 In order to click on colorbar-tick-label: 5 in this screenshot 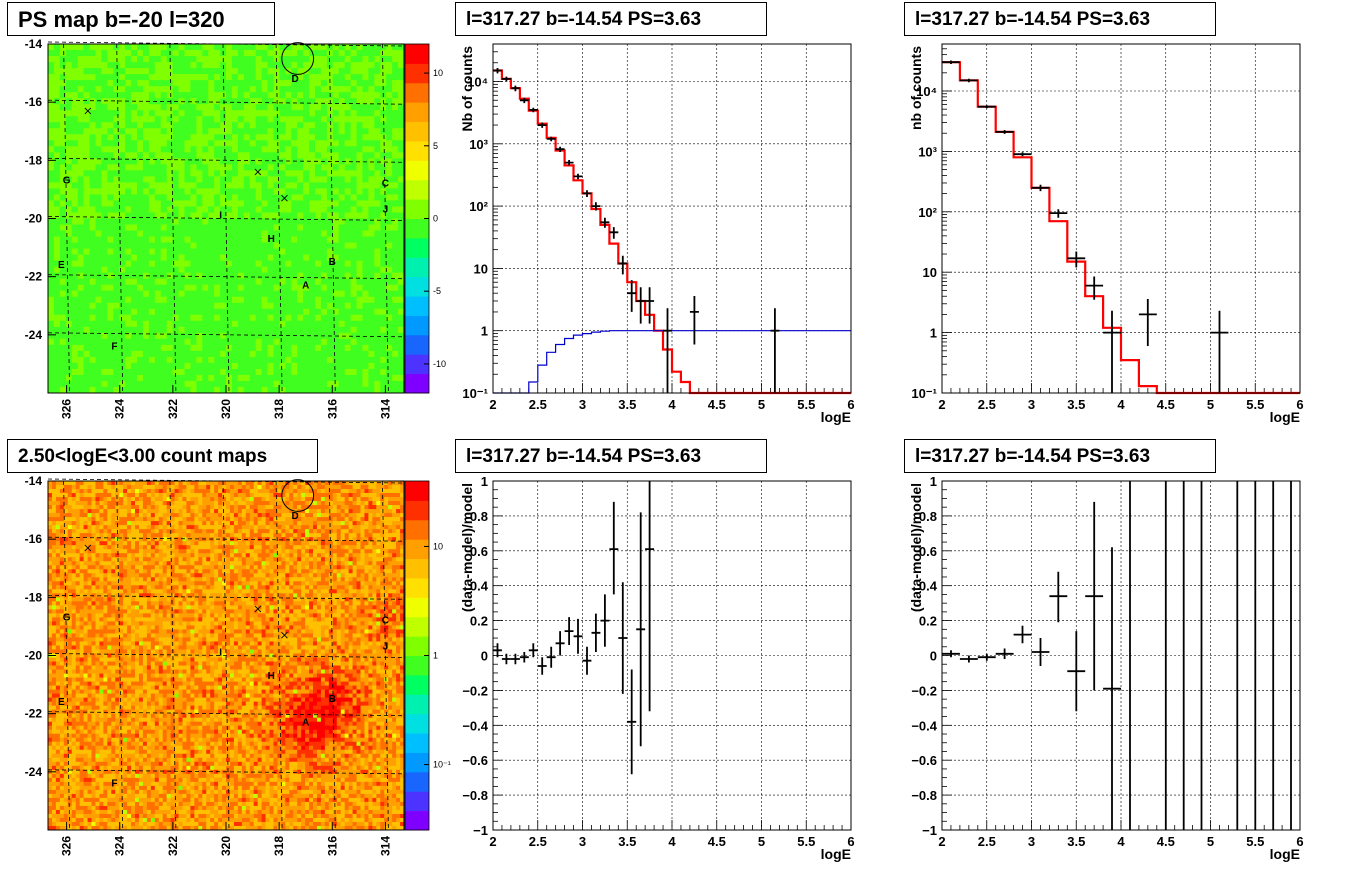, I will do `click(435, 146)`.